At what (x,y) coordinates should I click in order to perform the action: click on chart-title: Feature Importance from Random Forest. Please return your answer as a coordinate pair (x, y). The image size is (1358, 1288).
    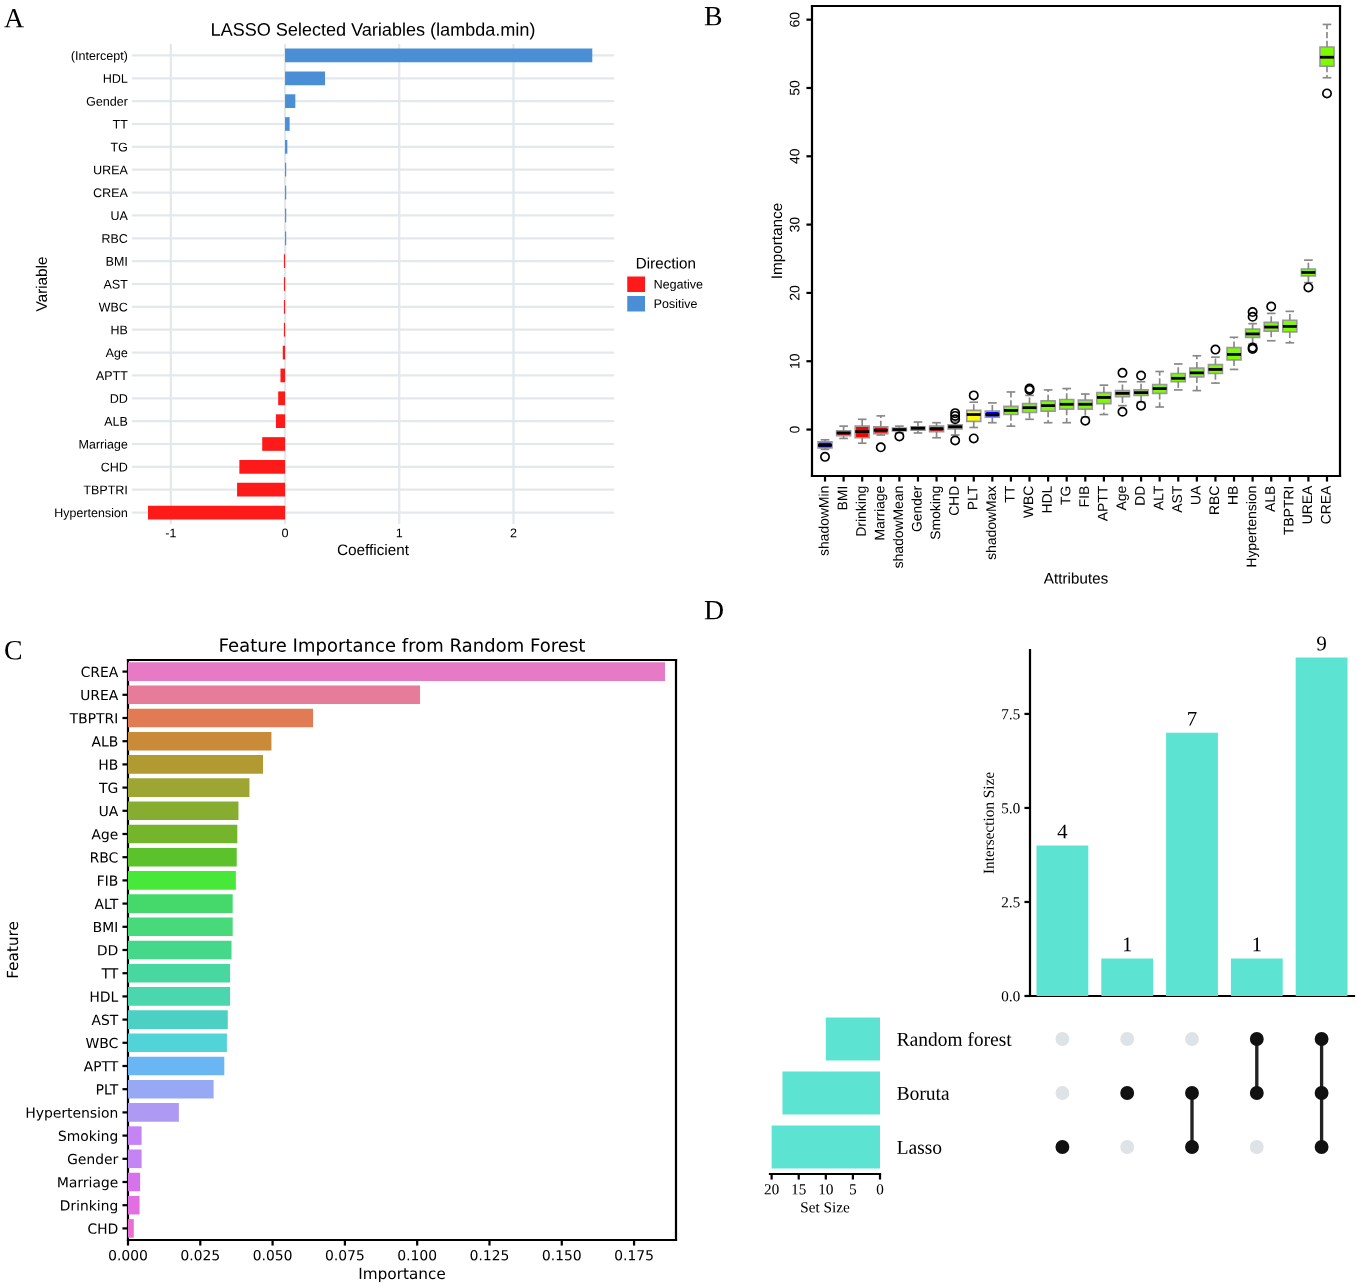
    Looking at the image, I should click on (402, 646).